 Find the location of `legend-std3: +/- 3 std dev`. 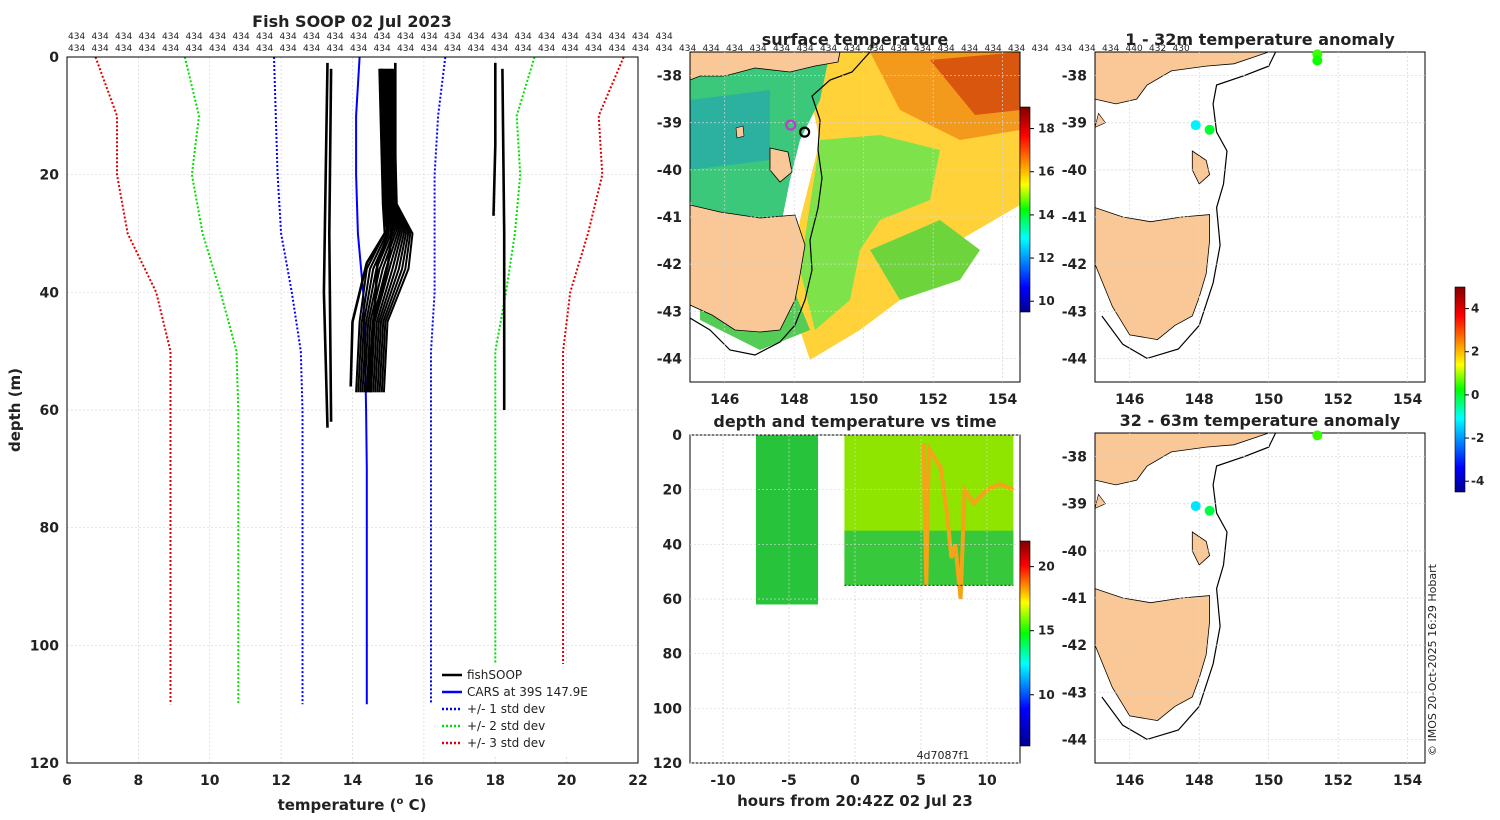

legend-std3: +/- 3 std dev is located at coordinates (506, 743).